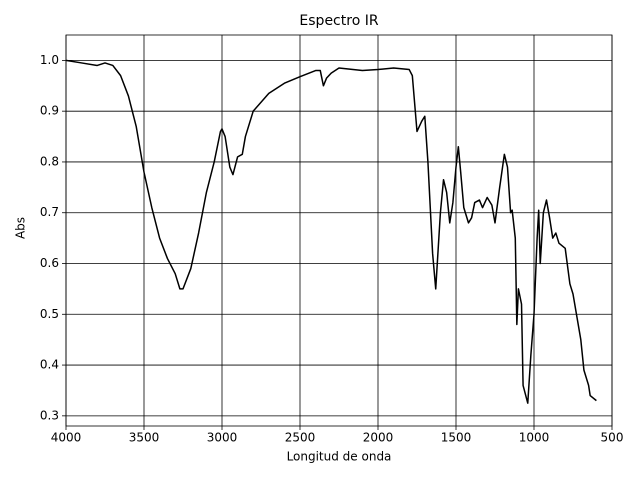 The height and width of the screenshot is (480, 640). What do you see at coordinates (49, 415) in the screenshot?
I see `y-tick-label: 0.3` at bounding box center [49, 415].